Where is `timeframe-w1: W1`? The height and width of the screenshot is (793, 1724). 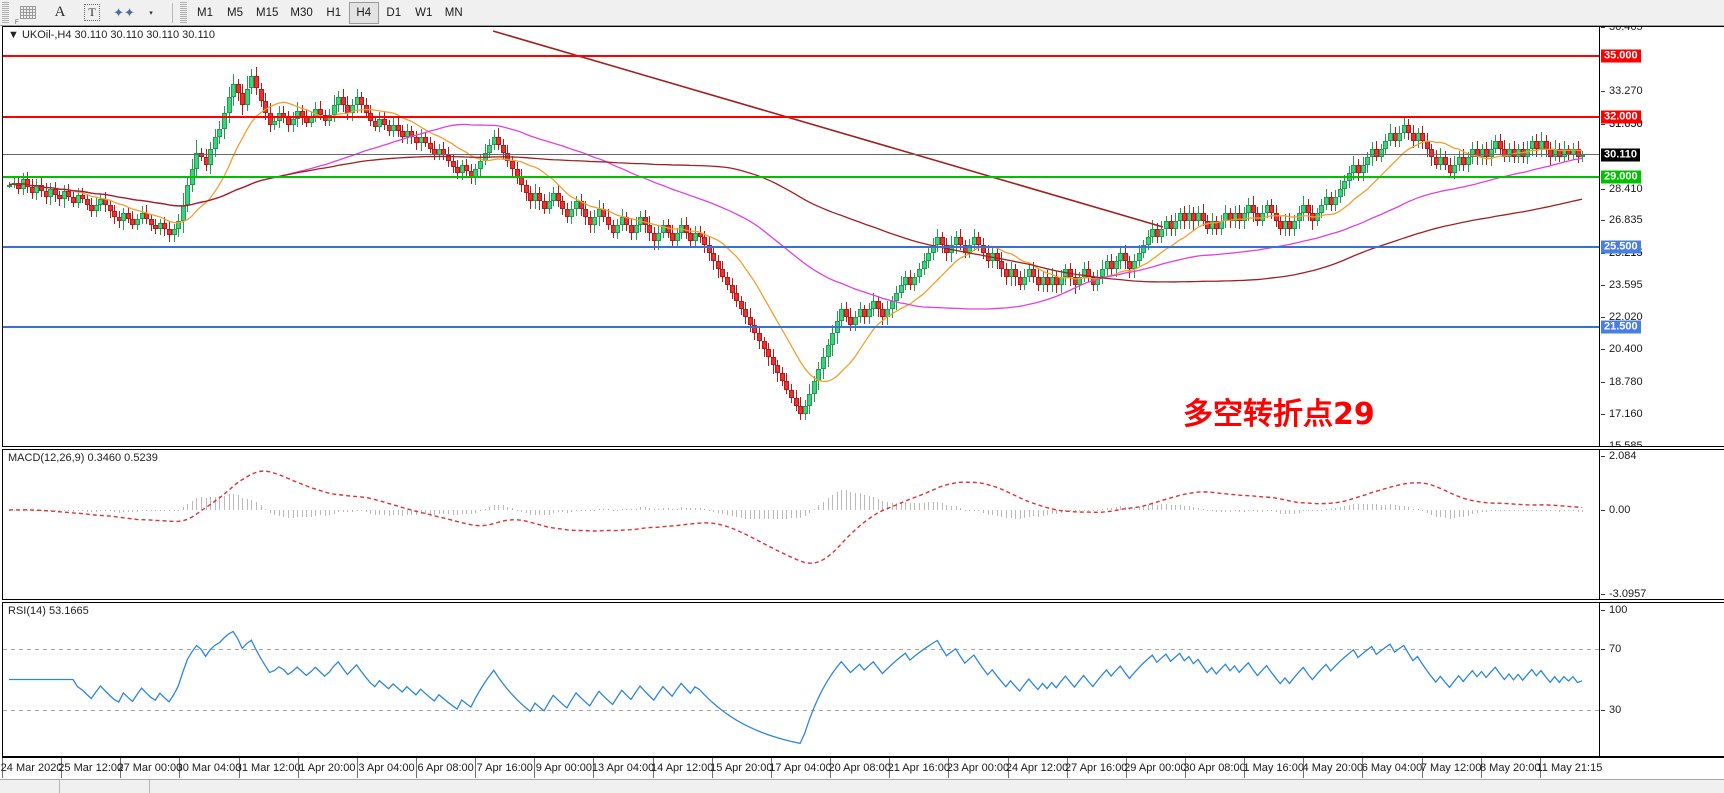 timeframe-w1: W1 is located at coordinates (424, 12).